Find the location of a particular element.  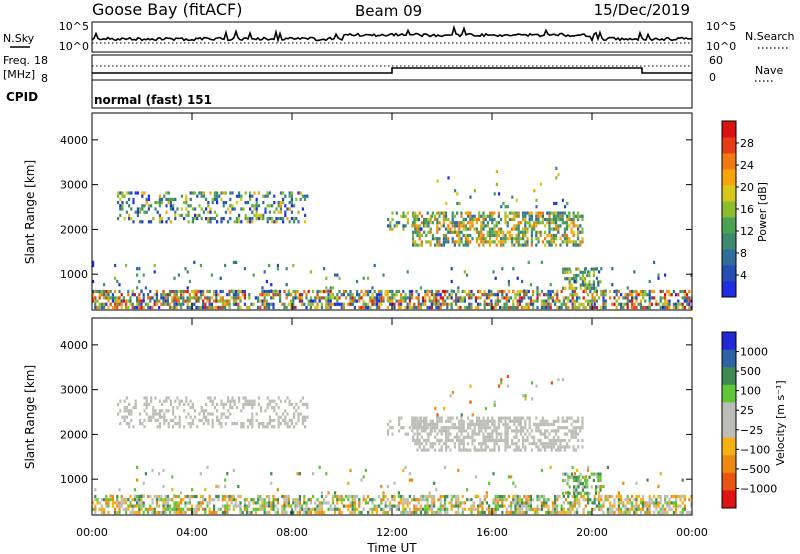

noise-tick-left-bottom: 10^0 is located at coordinates (74, 46).